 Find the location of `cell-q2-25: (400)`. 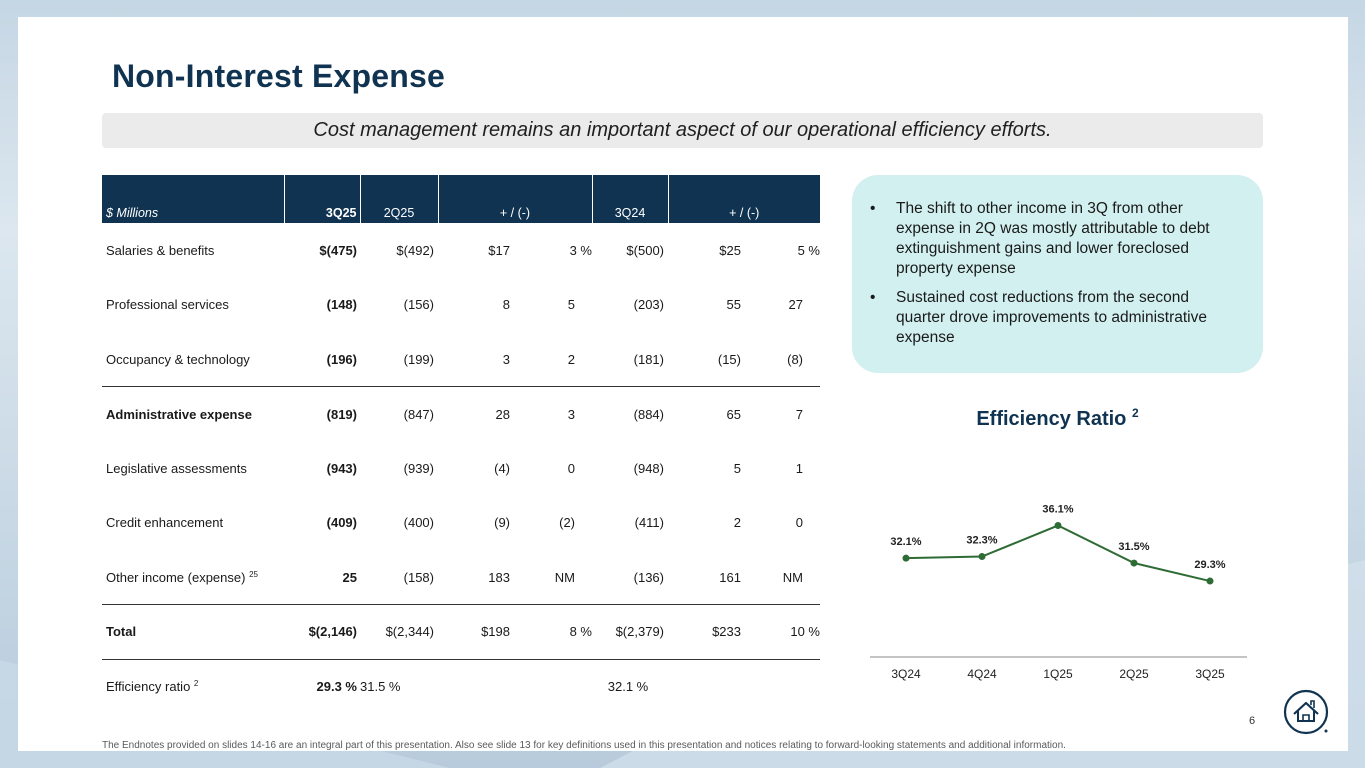

cell-q2-25: (400) is located at coordinates (418, 523).